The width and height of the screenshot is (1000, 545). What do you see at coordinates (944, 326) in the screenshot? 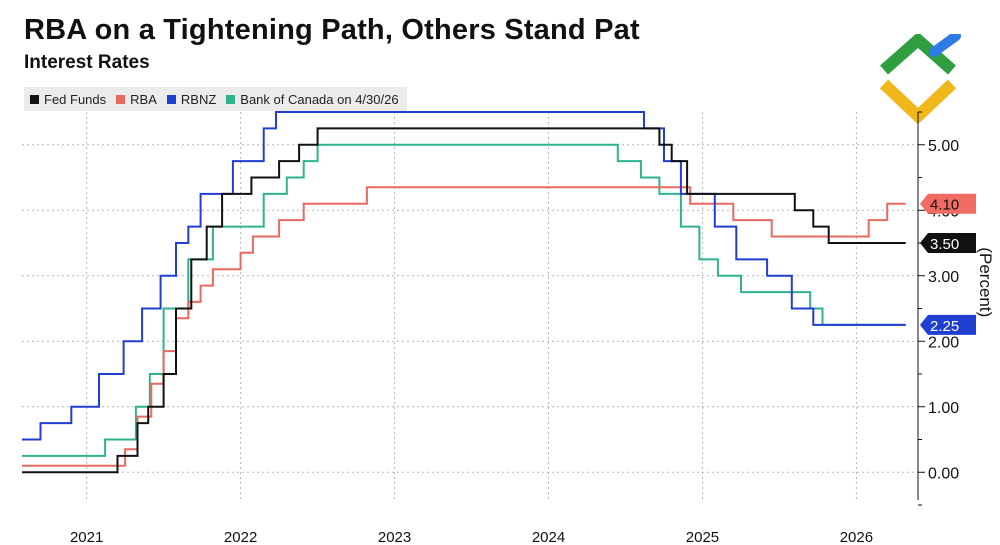
I see `end-label-text: 2.25` at bounding box center [944, 326].